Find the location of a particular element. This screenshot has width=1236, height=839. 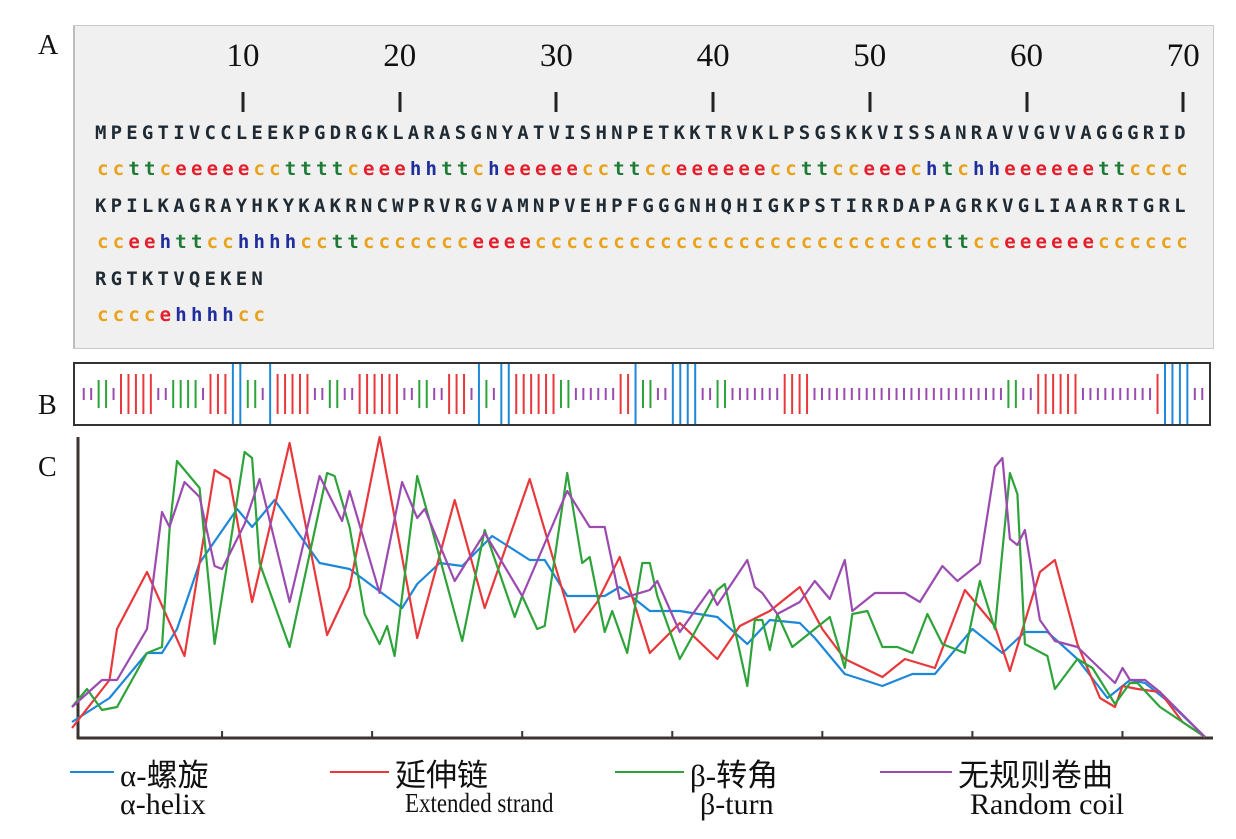

legend-label-en: β-turn is located at coordinates (737, 804).